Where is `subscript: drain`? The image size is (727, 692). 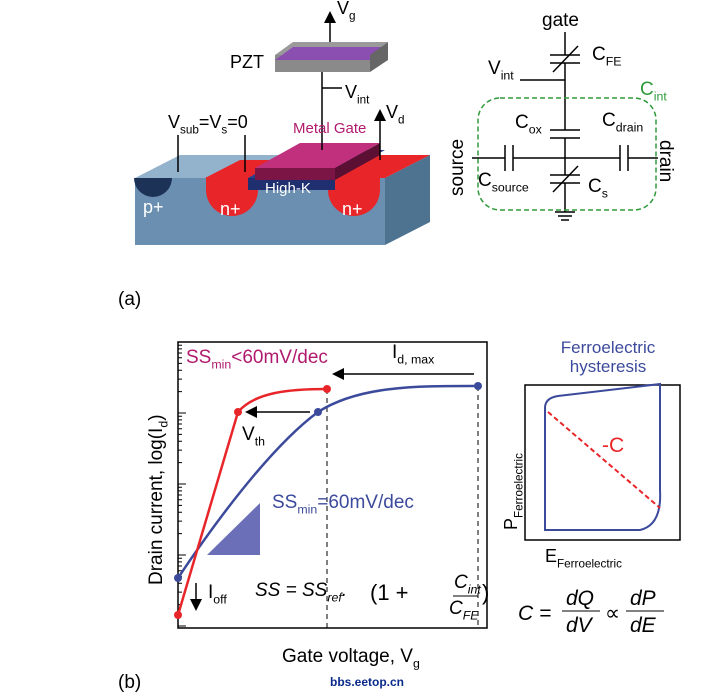 subscript: drain is located at coordinates (630, 128).